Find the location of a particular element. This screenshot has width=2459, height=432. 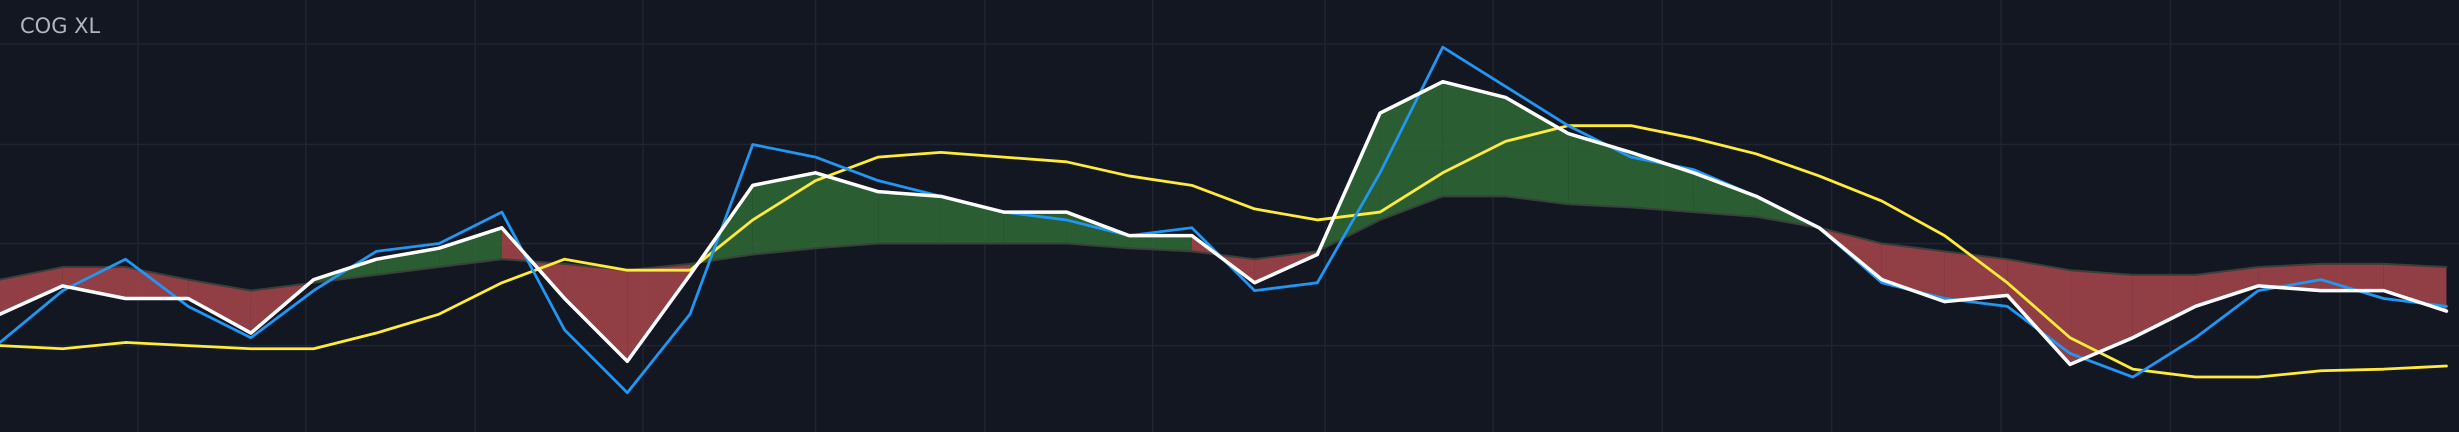

chart-title: COG XL is located at coordinates (60, 26).